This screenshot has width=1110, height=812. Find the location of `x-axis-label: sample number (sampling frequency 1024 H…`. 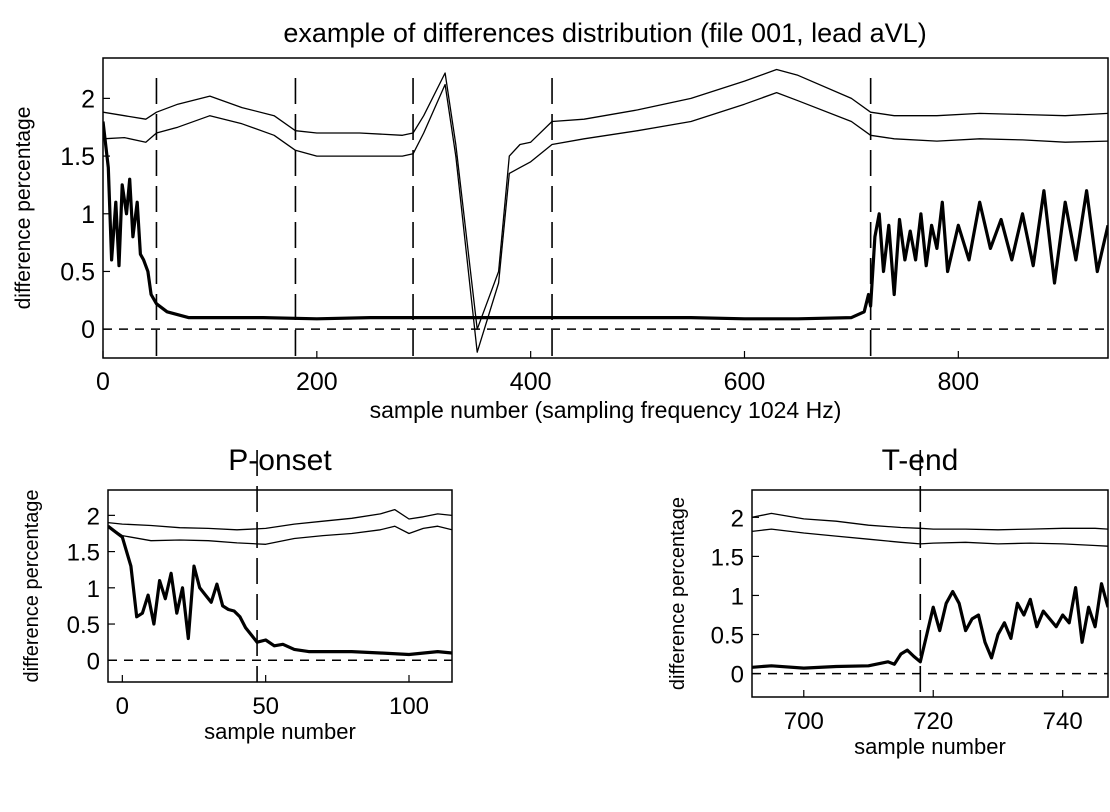

x-axis-label: sample number (sampling frequency 1024 H… is located at coordinates (606, 410).